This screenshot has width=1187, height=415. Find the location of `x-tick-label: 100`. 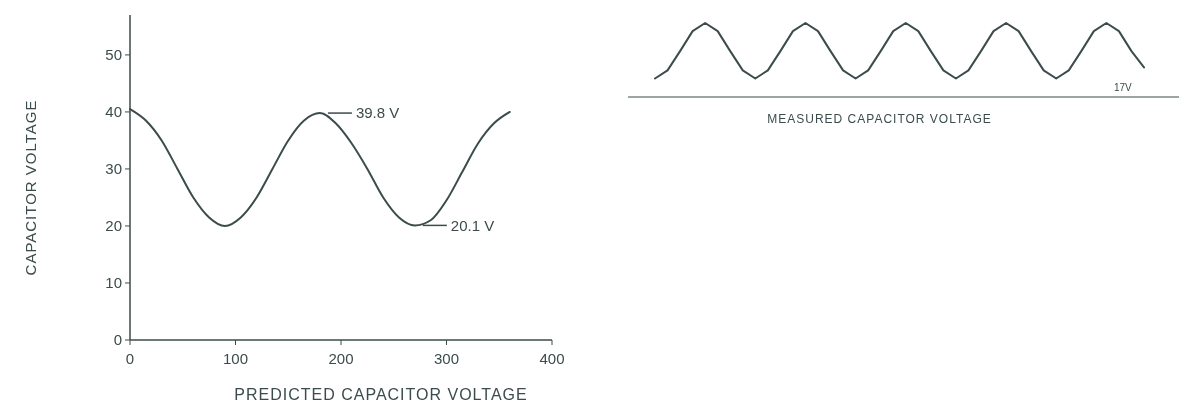

x-tick-label: 100 is located at coordinates (235, 358).